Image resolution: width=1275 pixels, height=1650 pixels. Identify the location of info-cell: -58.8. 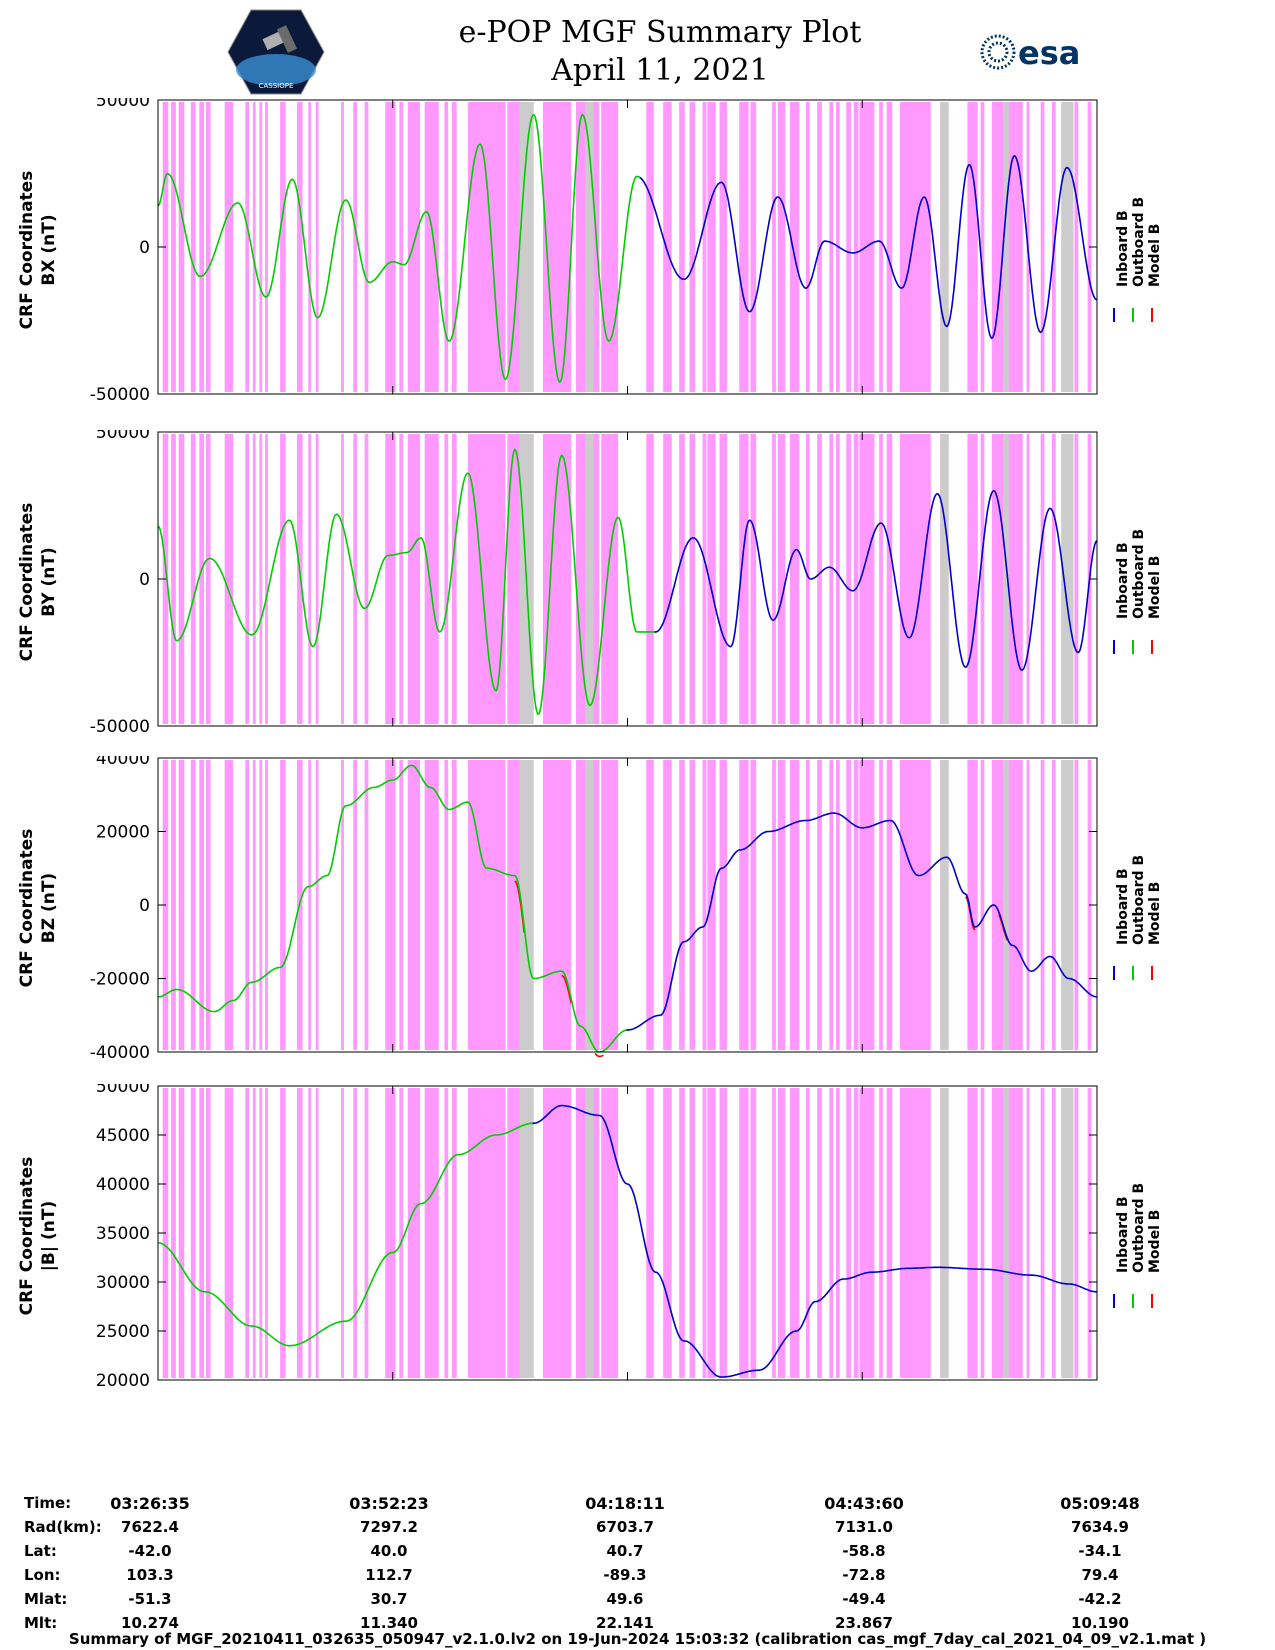
(864, 1551).